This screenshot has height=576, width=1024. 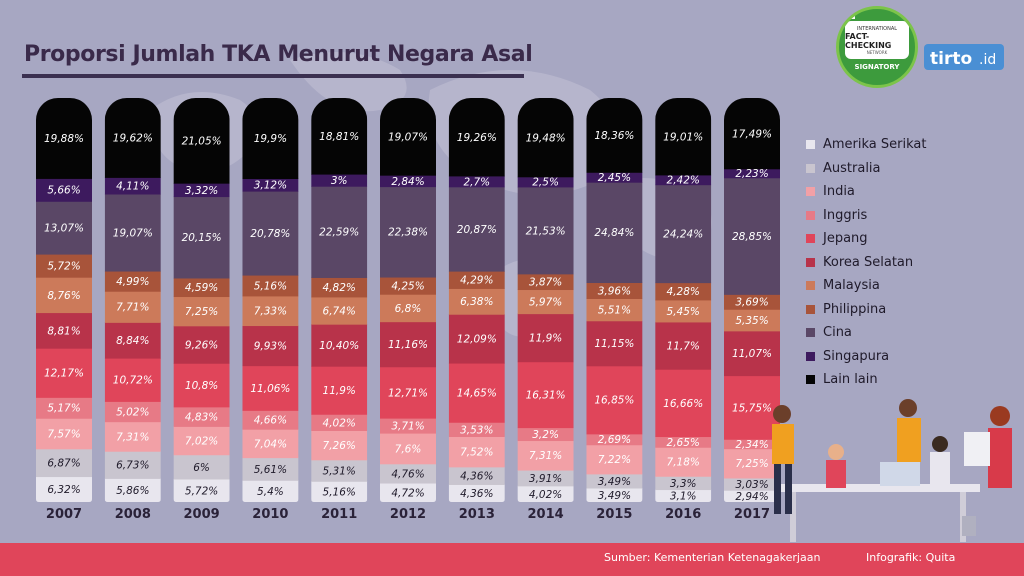 What do you see at coordinates (614, 291) in the screenshot?
I see `data-label: 3,96%` at bounding box center [614, 291].